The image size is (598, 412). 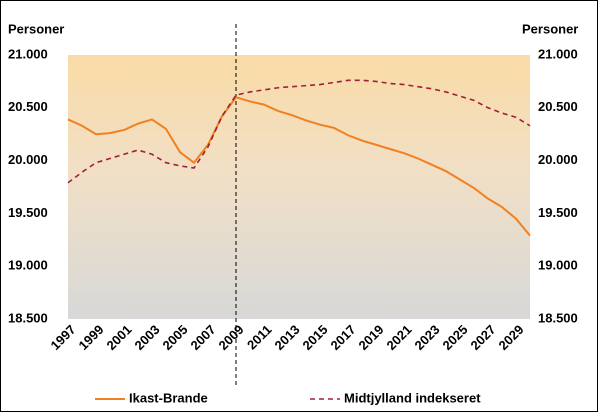 I want to click on legend-label: Ikast-Brande, so click(x=168, y=397).